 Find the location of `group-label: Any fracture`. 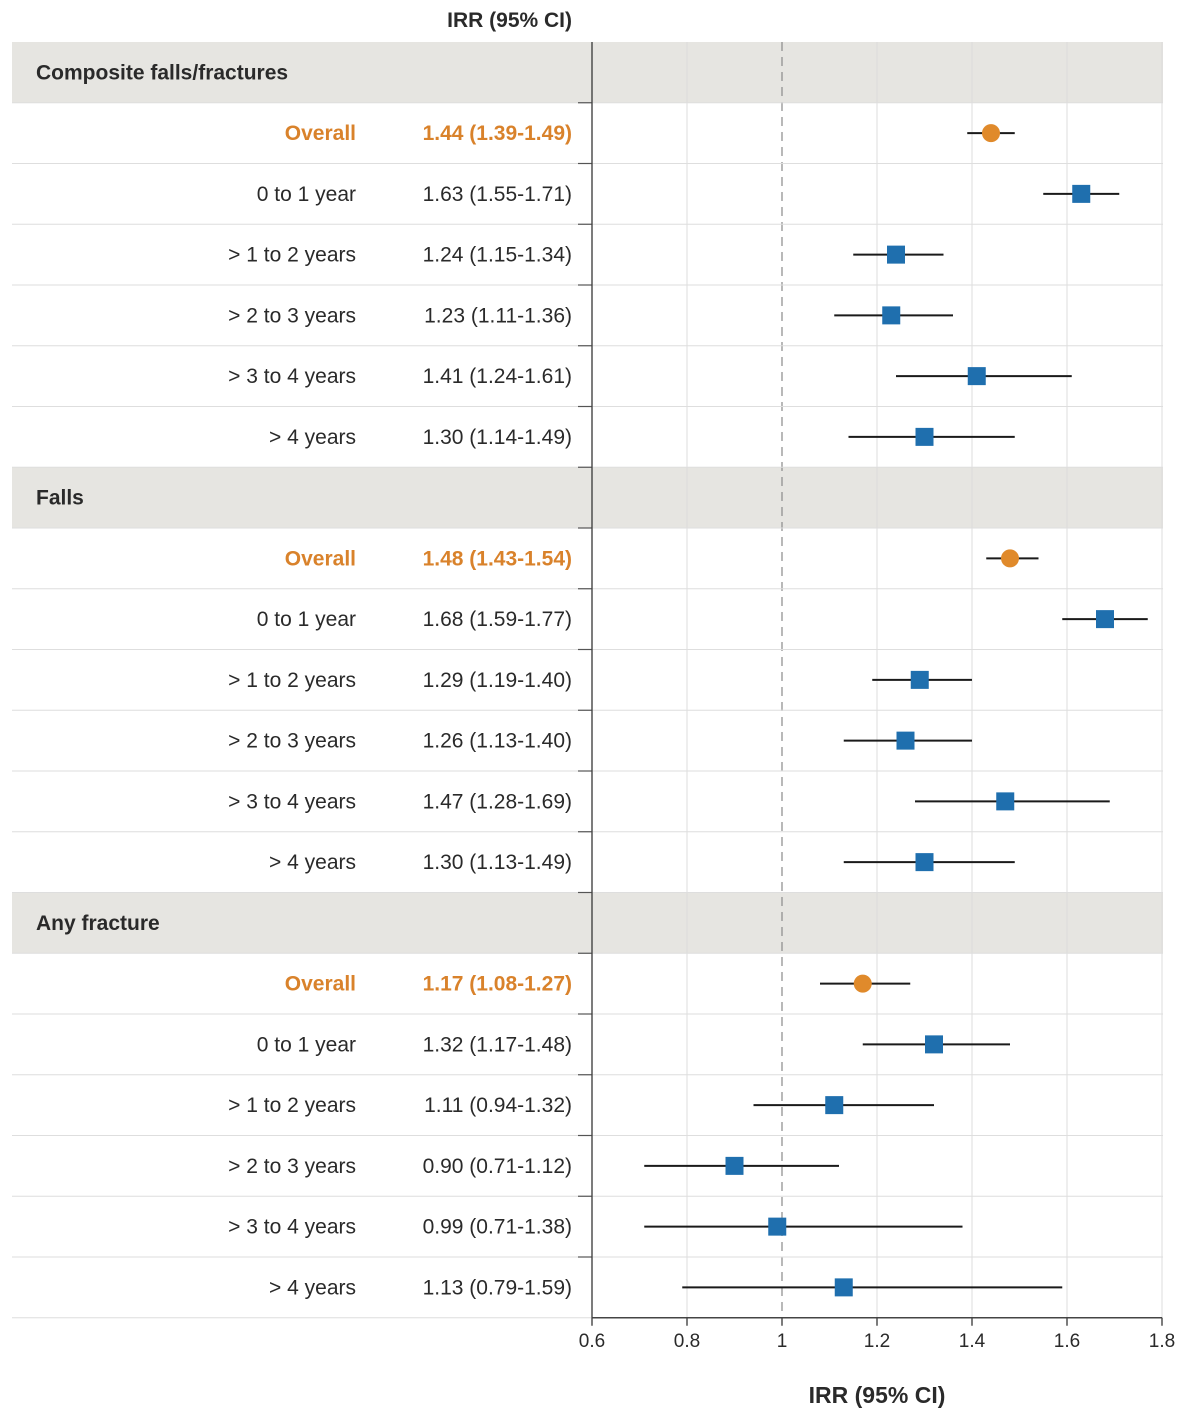

group-label: Any fracture is located at coordinates (98, 923).